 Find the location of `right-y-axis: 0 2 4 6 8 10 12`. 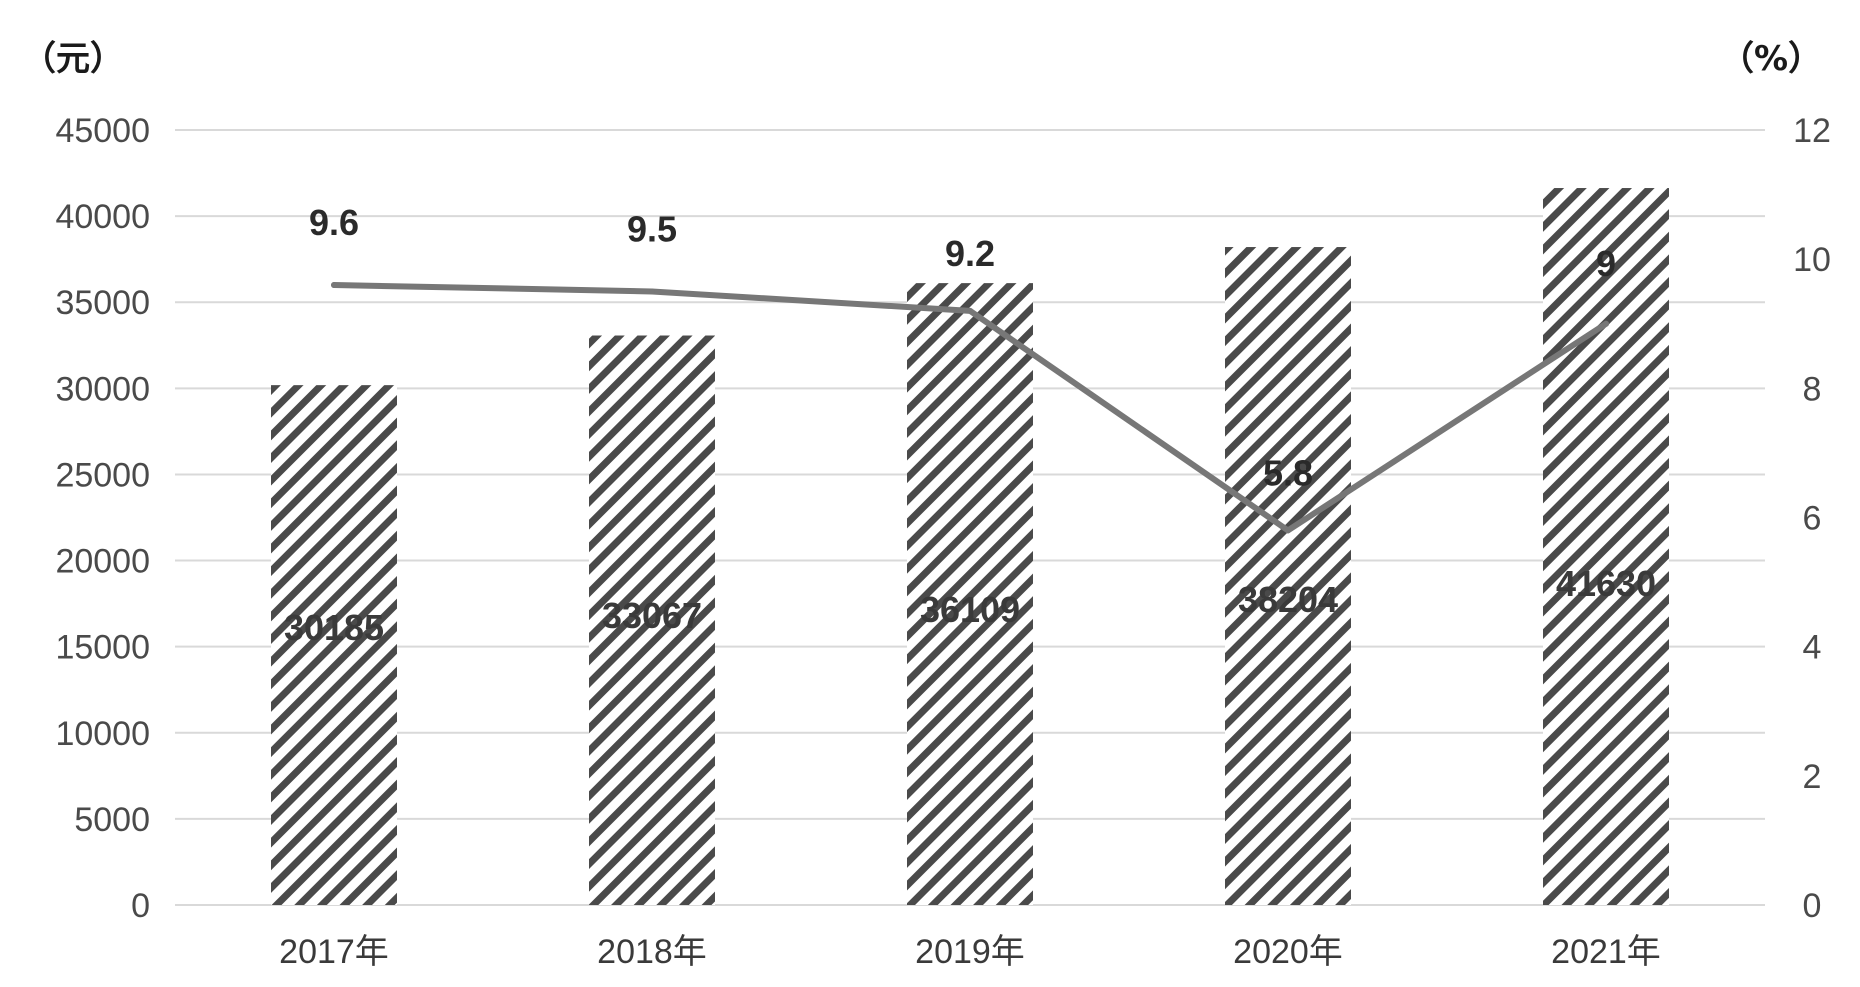

right-y-axis: 0 2 4 6 8 10 12 is located at coordinates (1812, 518).